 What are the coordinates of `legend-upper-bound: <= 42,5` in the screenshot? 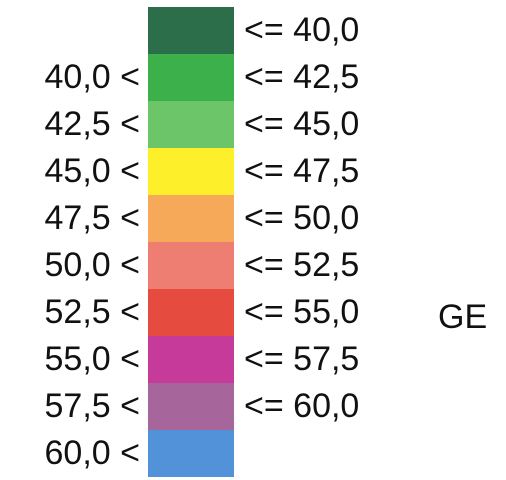 It's located at (302, 77).